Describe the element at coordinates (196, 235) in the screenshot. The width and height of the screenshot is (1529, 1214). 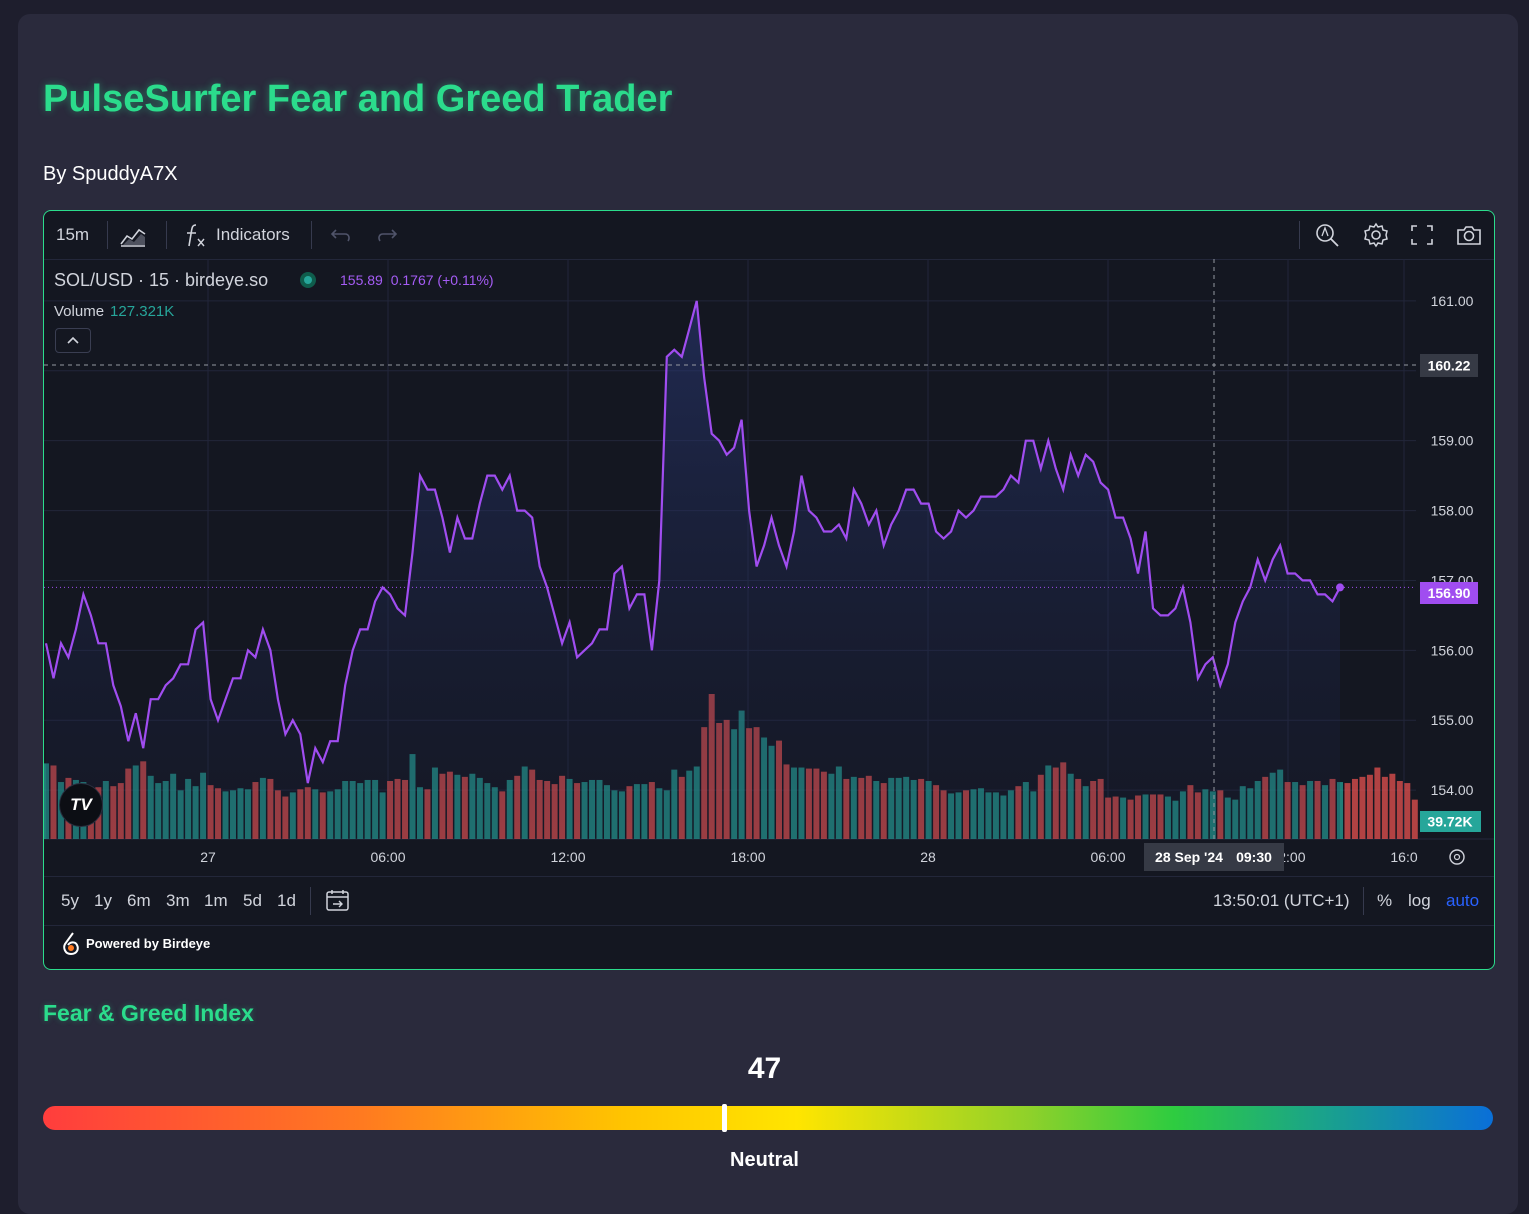
I see `fx-icon` at that location.